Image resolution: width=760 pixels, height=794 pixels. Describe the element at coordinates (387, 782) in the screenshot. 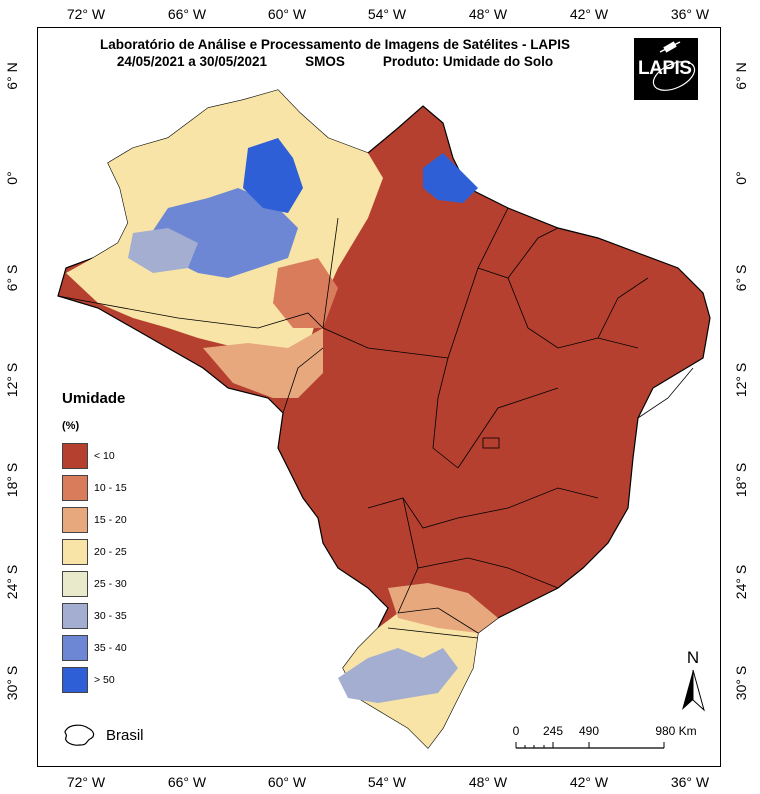

I see `lon-label-bottom: 54° W` at that location.